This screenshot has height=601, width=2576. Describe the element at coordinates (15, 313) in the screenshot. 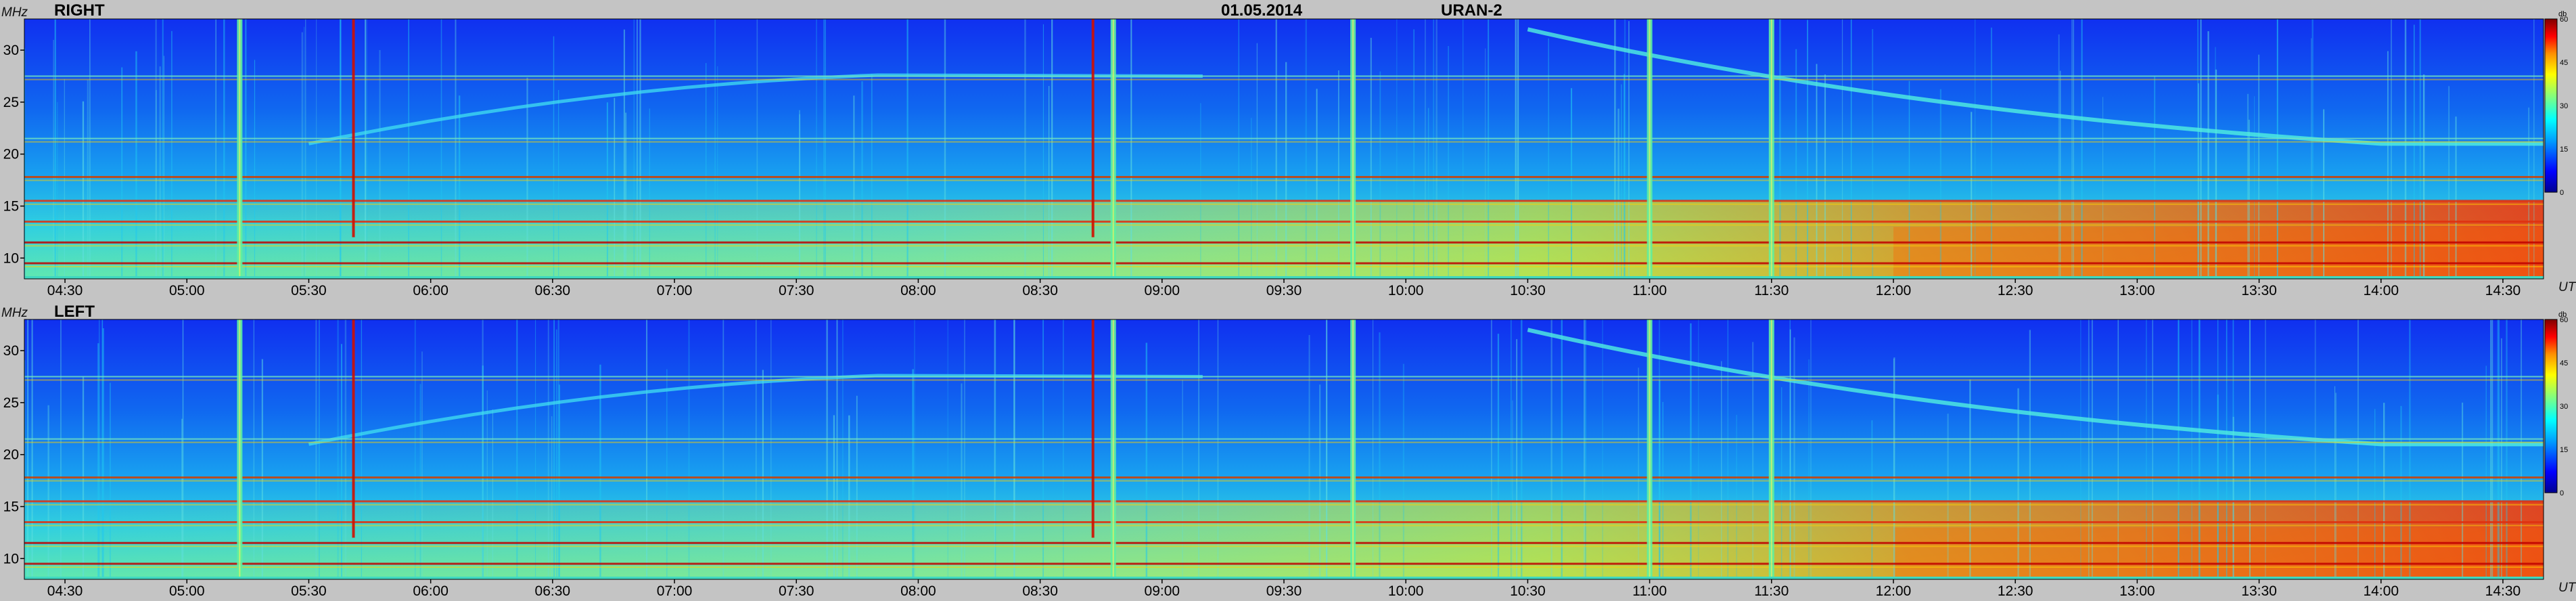

I see `y-unit-bottom: MHz` at that location.